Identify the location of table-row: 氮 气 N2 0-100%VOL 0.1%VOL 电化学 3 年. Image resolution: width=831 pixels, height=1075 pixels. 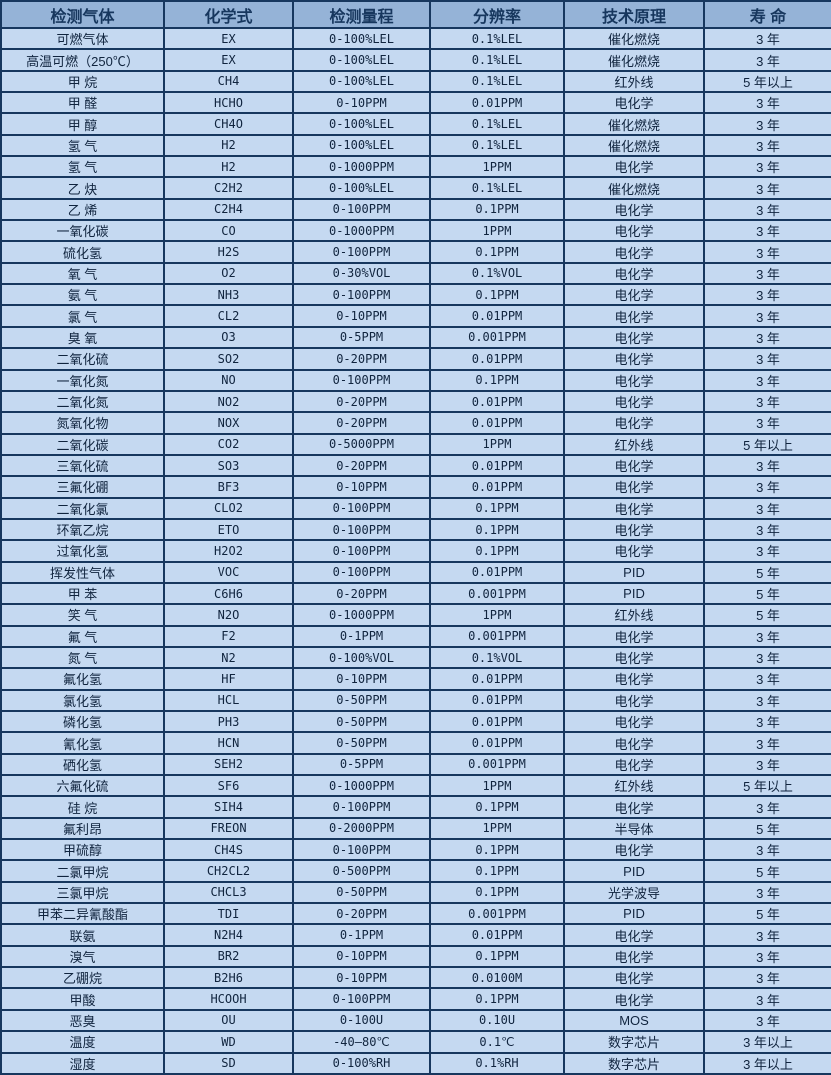
(415, 657).